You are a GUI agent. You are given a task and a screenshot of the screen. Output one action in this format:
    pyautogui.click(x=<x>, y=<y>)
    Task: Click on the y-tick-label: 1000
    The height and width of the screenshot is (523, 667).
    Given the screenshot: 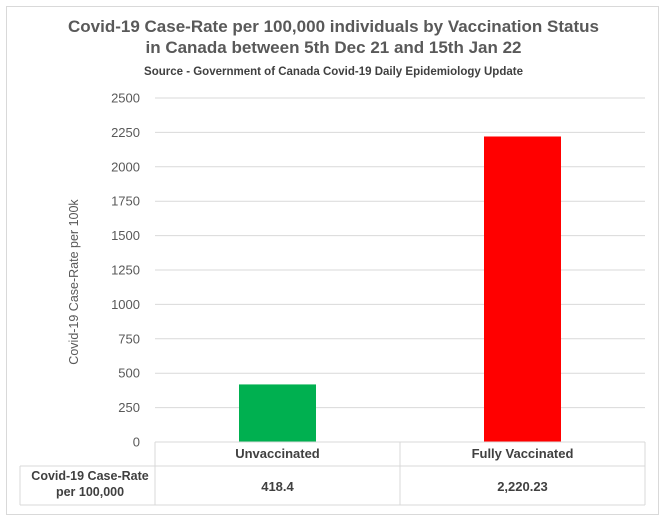 What is the action you would take?
    pyautogui.click(x=125, y=304)
    